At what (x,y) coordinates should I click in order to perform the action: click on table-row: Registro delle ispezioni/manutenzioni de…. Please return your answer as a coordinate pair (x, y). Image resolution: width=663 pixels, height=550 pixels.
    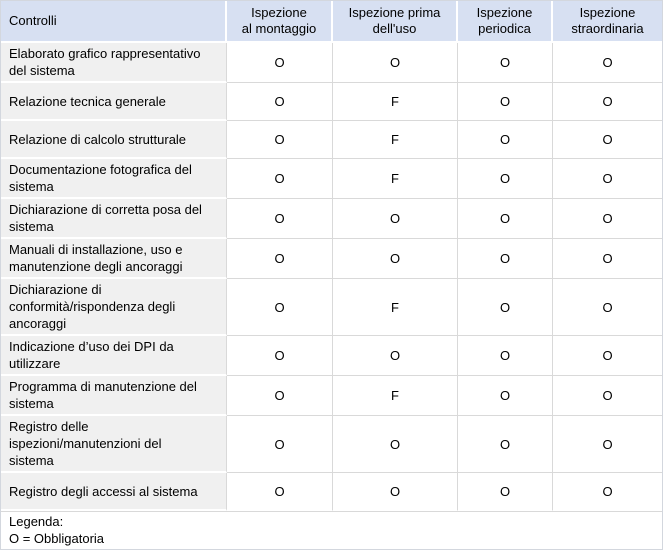
    Looking at the image, I should click on (331, 444).